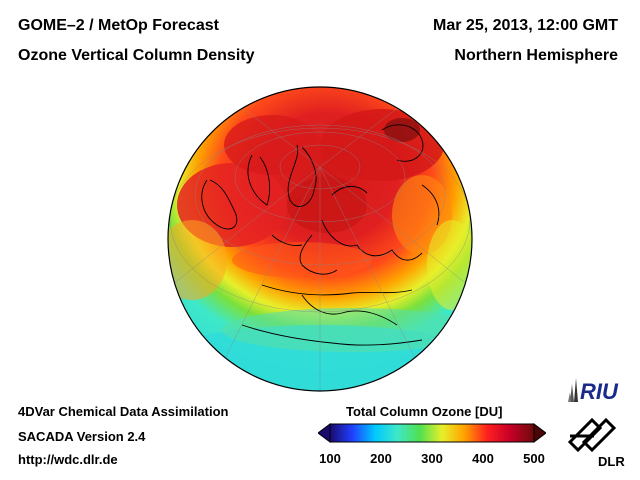 The image size is (640, 480). Describe the element at coordinates (424, 411) in the screenshot. I see `colorbar-title: Total Column Ozone [DU]` at that location.